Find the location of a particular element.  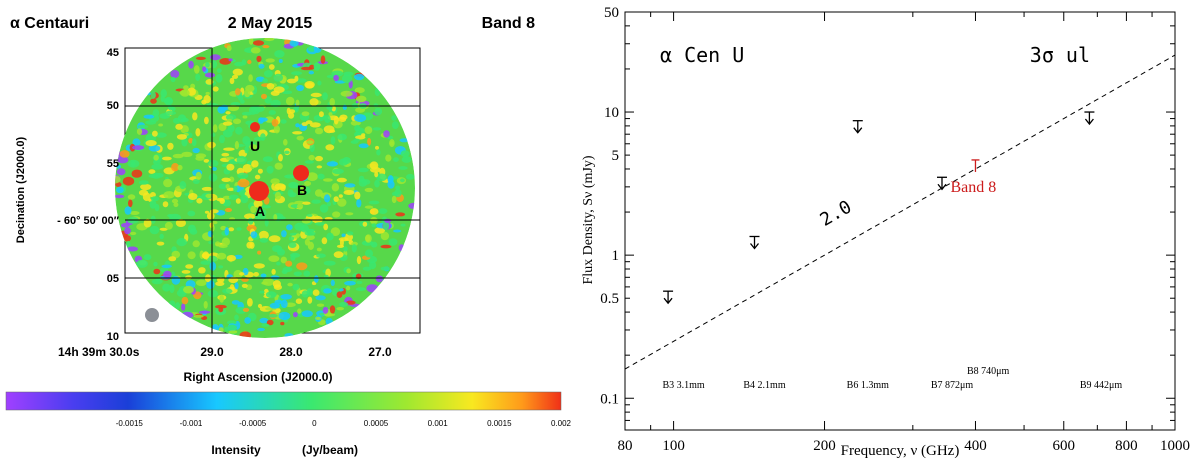

map-x-axis-label: Right Ascension (J2000.0) is located at coordinates (258, 377).